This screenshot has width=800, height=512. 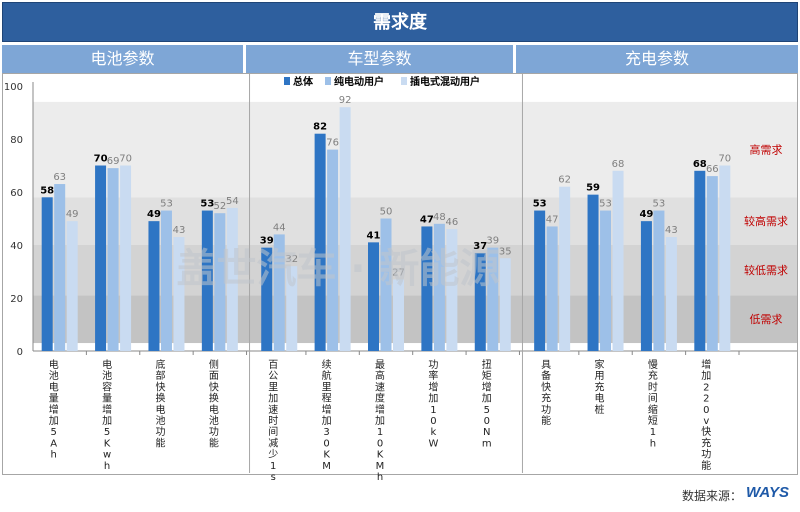 I want to click on demand-band-label: 高需求, so click(x=766, y=150).